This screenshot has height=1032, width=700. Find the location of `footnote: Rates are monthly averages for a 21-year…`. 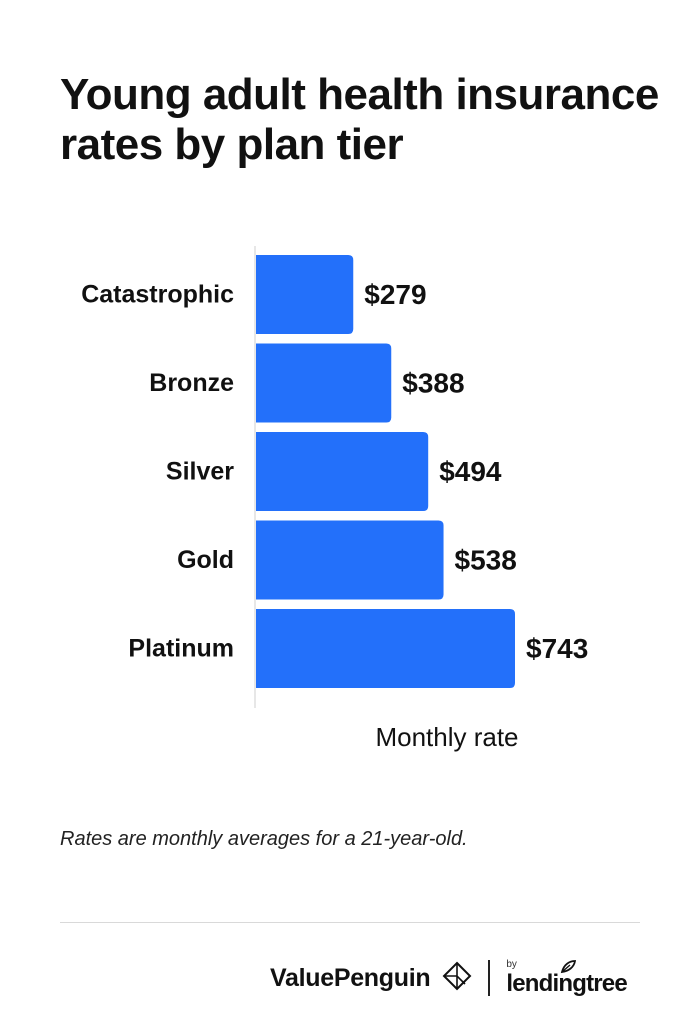

footnote: Rates are monthly averages for a 21-year… is located at coordinates (264, 839).